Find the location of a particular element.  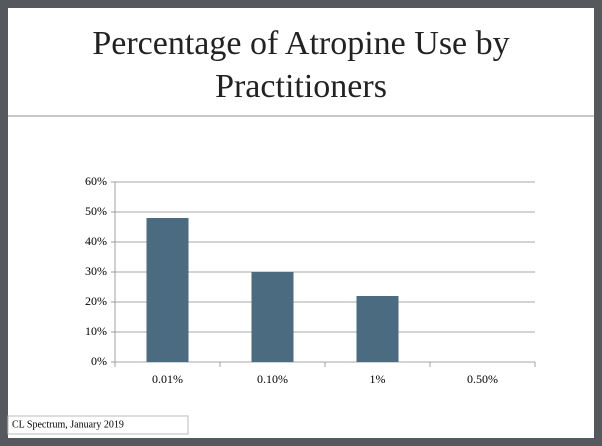

x-tick-label: 0.50% is located at coordinates (482, 379).